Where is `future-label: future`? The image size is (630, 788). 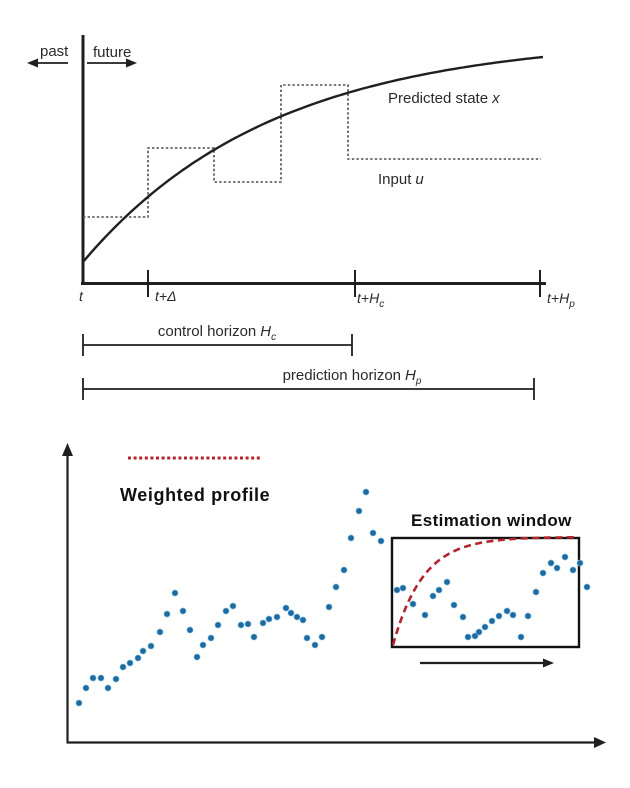 future-label: future is located at coordinates (112, 52).